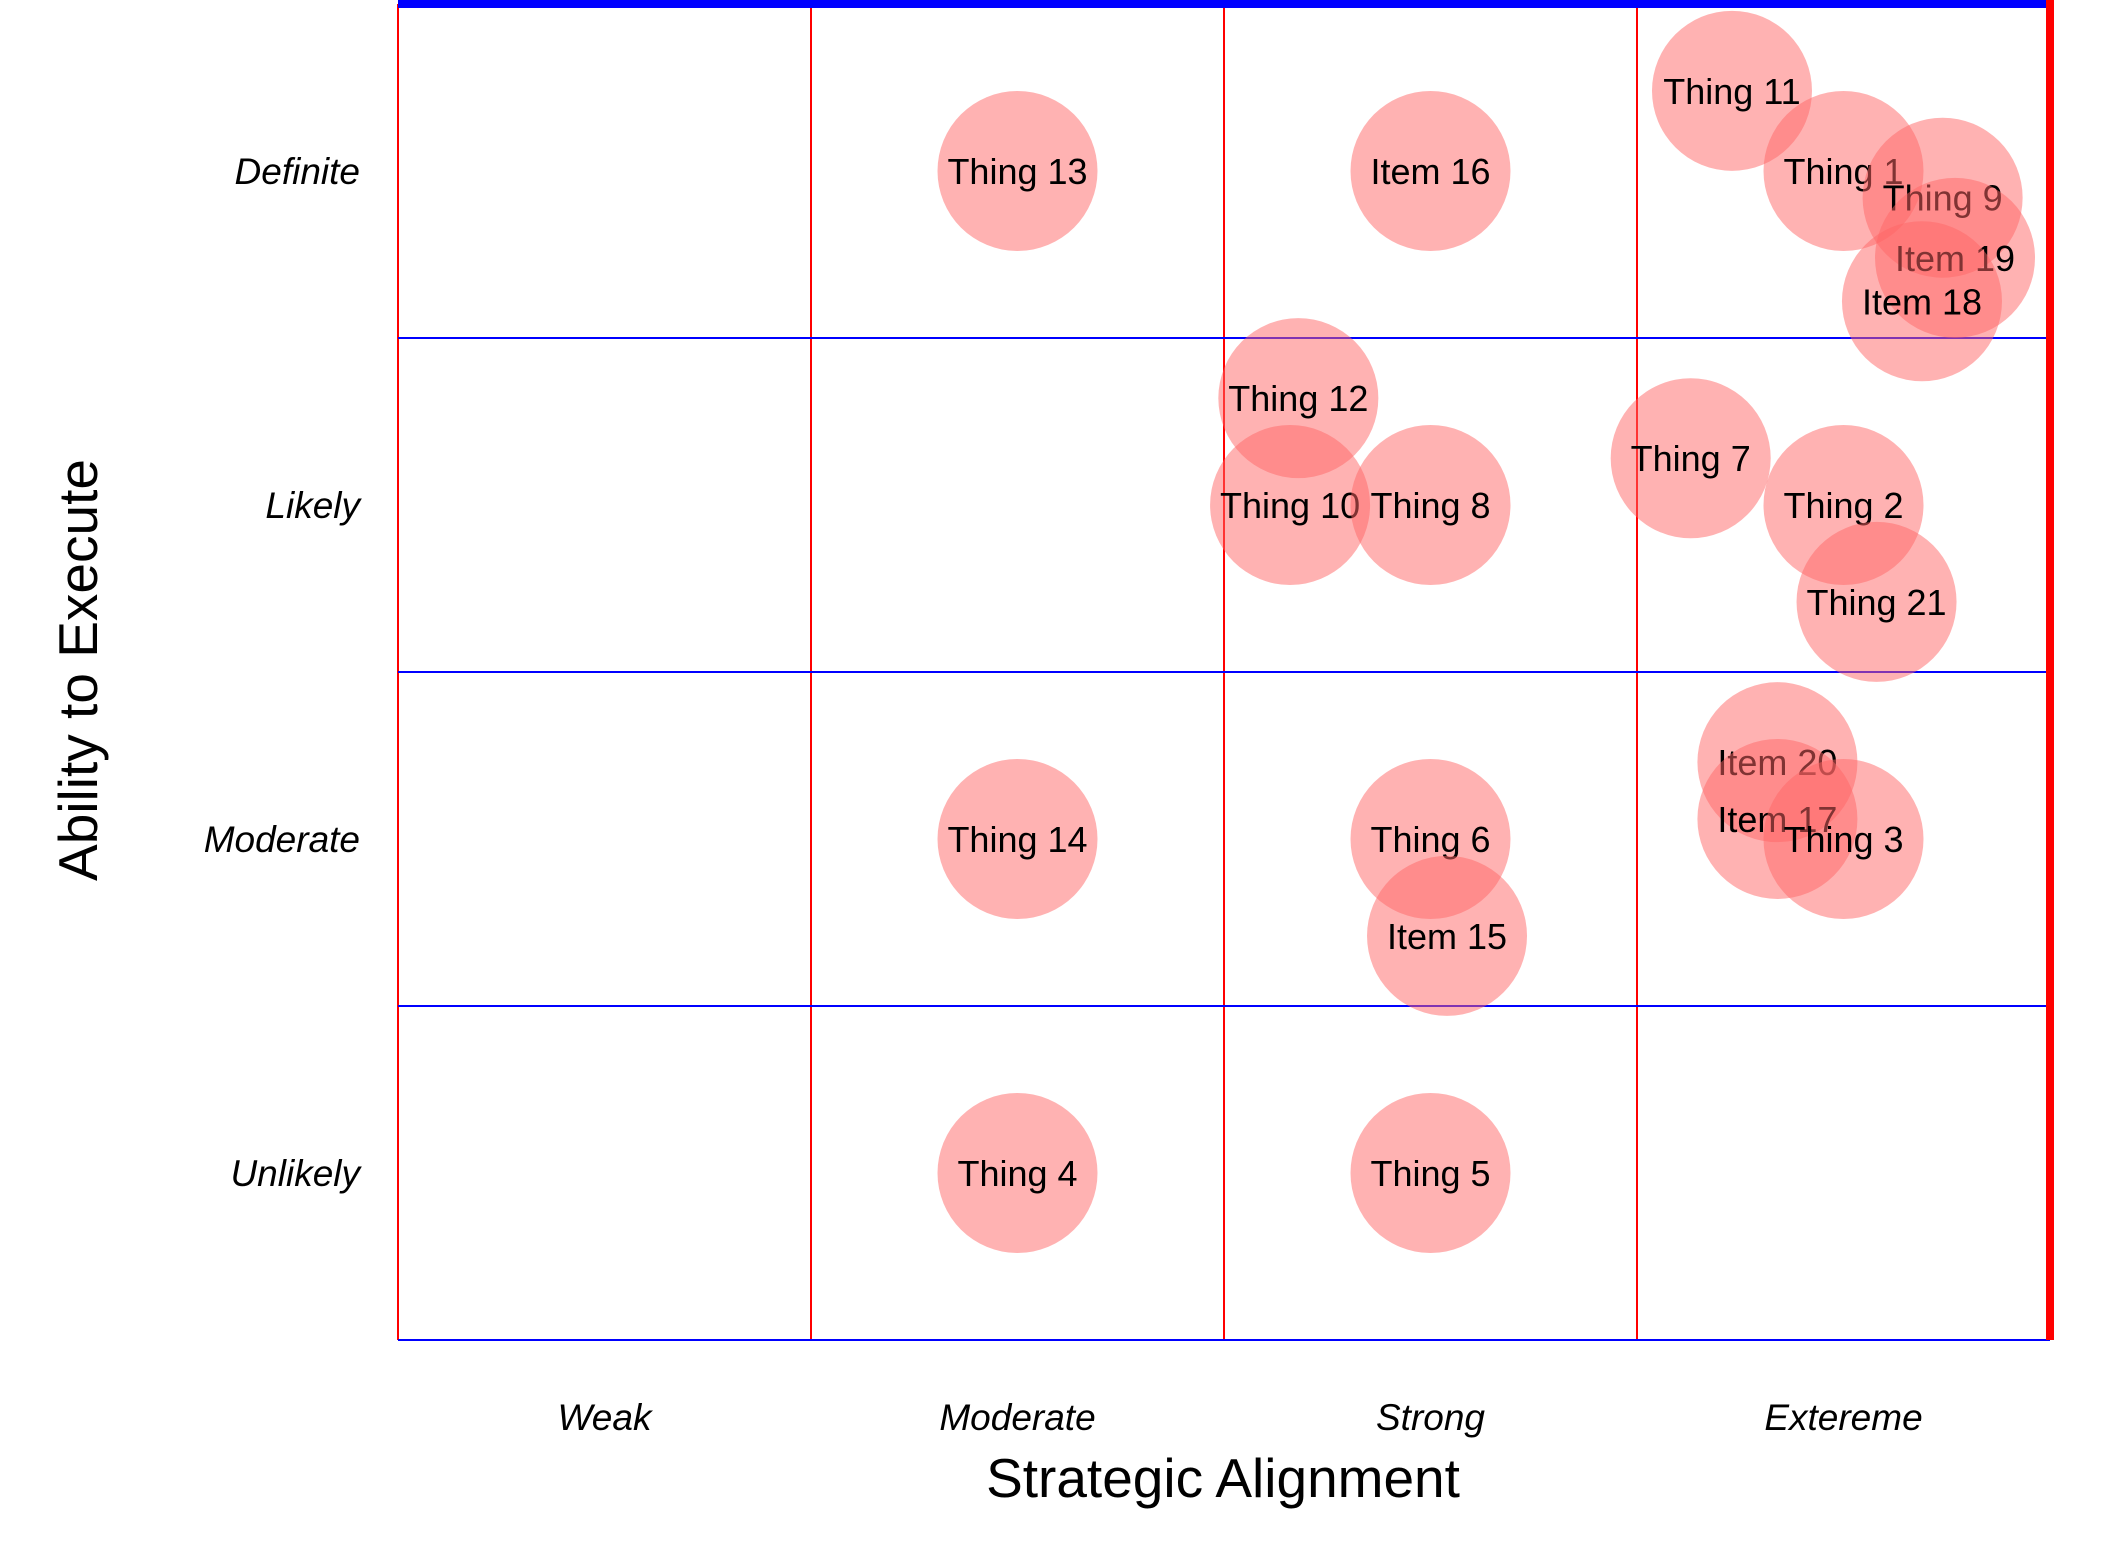  Describe the element at coordinates (313, 505) in the screenshot. I see `y-category-label: Likely` at that location.